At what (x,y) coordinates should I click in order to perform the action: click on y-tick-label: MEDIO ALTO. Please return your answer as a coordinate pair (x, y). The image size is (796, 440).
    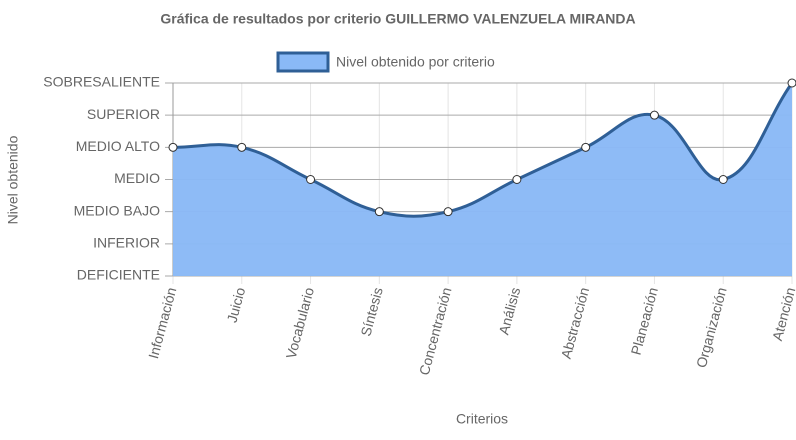
    Looking at the image, I should click on (118, 146).